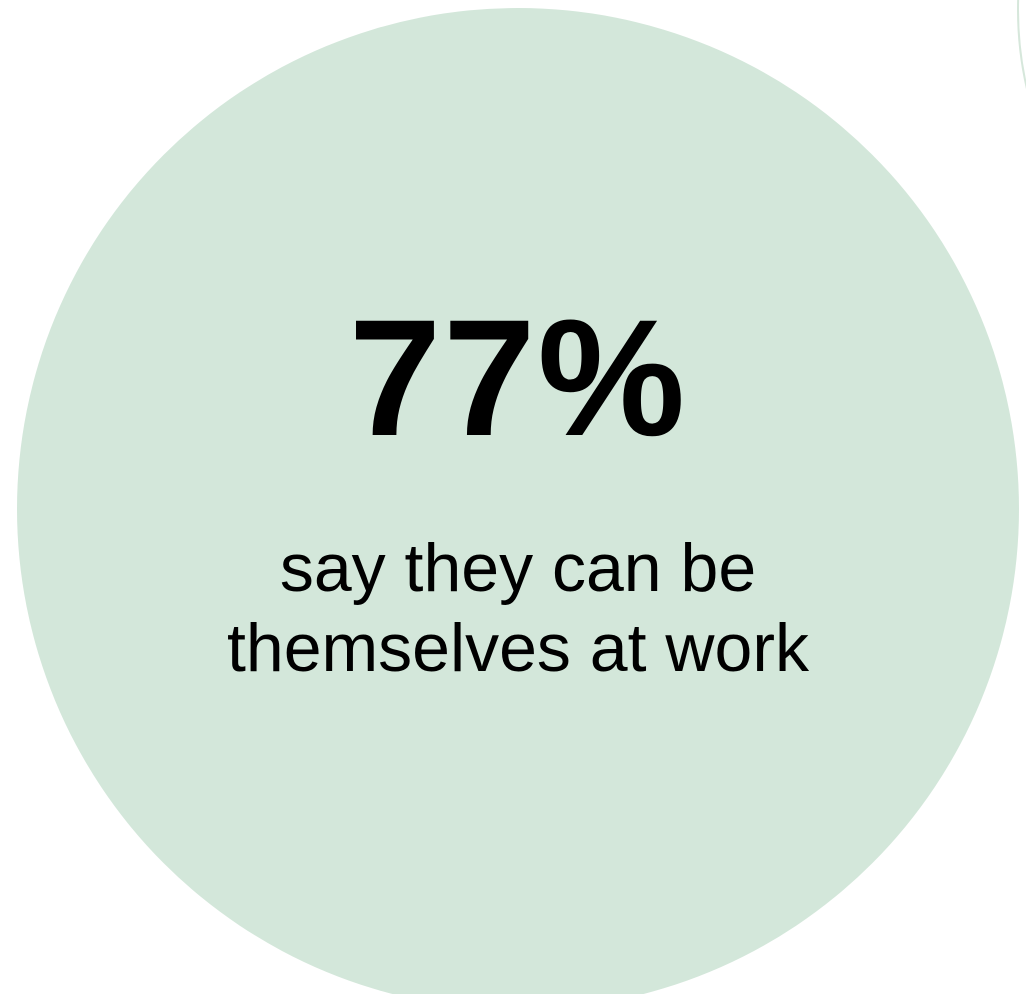  I want to click on stat-value: 77%, so click(518, 378).